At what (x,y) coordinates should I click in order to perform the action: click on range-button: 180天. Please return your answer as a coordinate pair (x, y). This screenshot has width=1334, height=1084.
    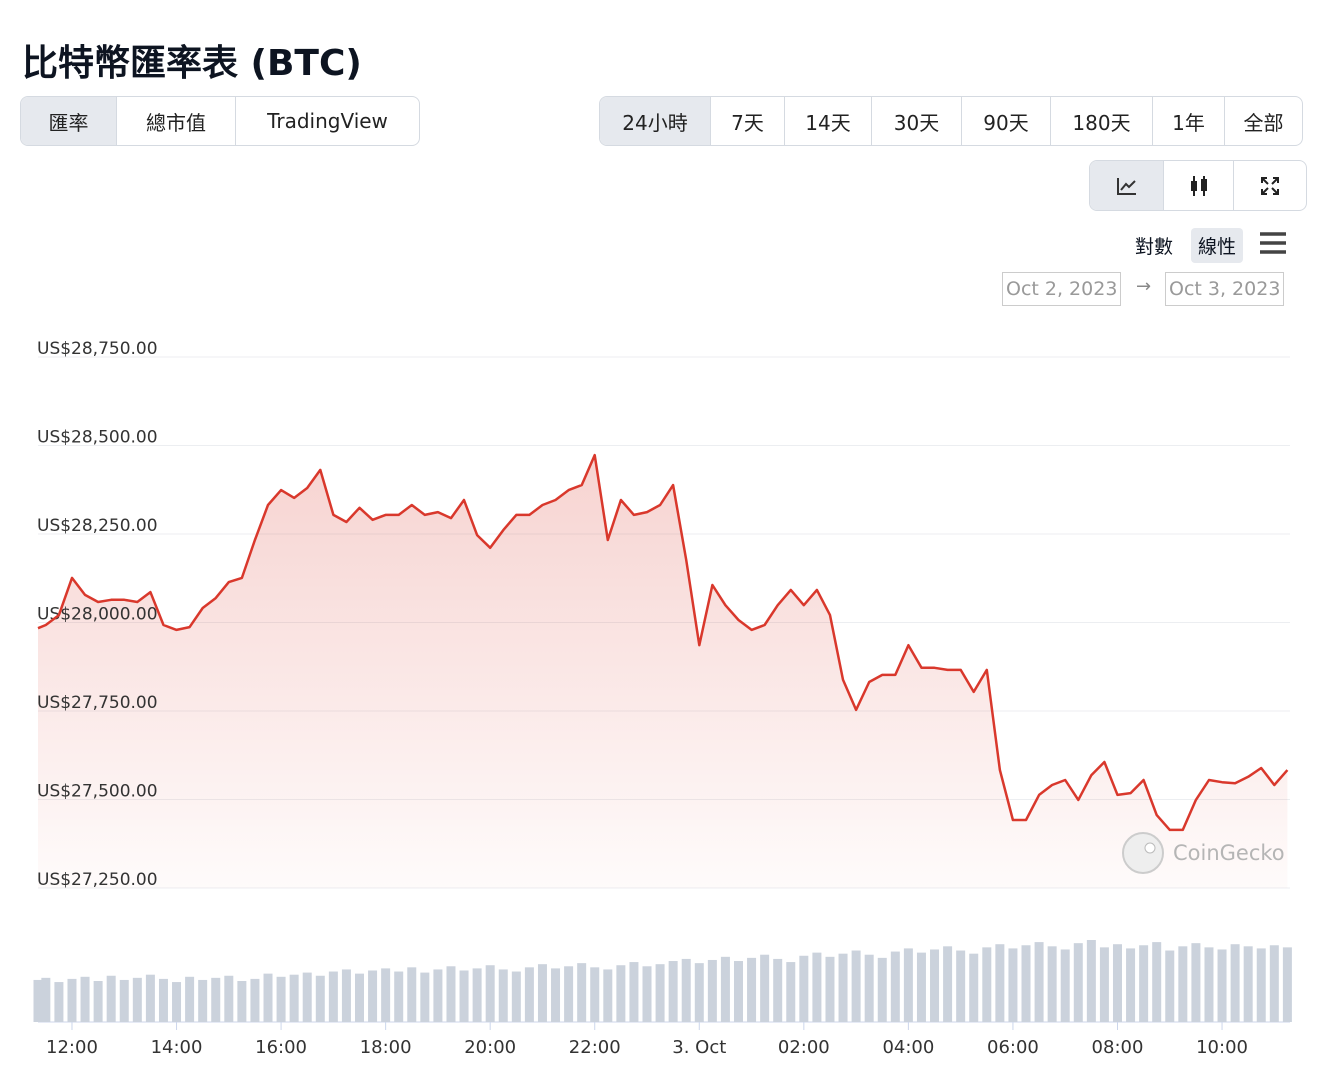
    Looking at the image, I should click on (1102, 121).